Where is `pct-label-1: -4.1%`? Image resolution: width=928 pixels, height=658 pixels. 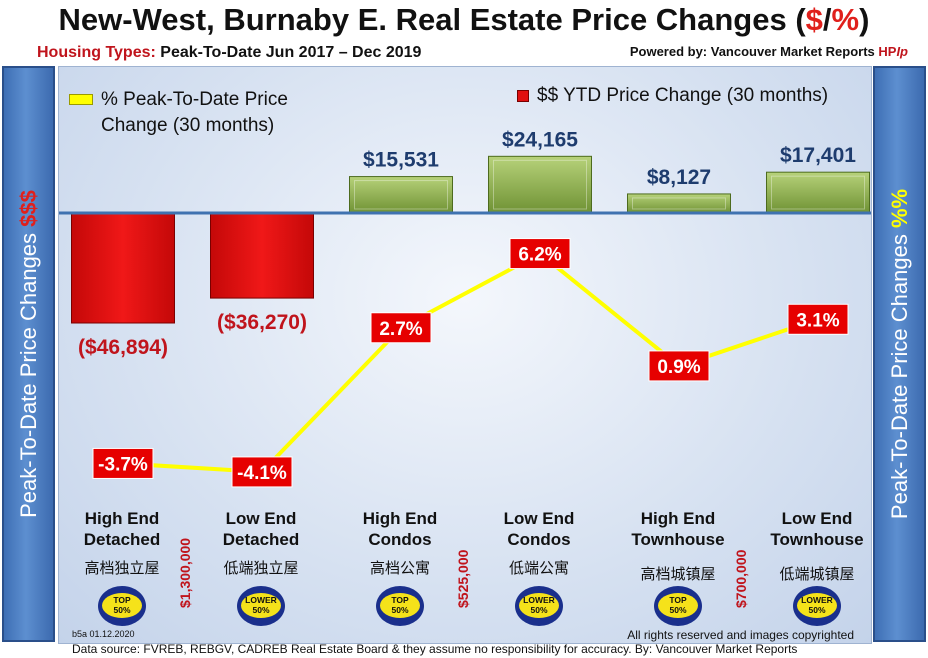 pct-label-1: -4.1% is located at coordinates (262, 473).